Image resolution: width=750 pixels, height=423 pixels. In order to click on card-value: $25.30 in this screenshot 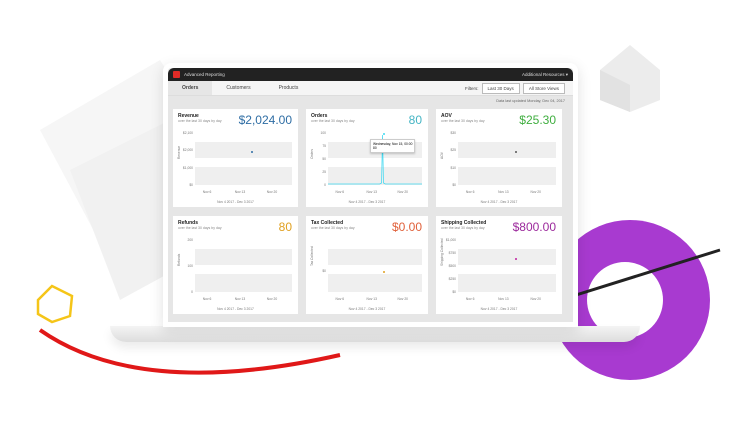, I will do `click(537, 120)`.